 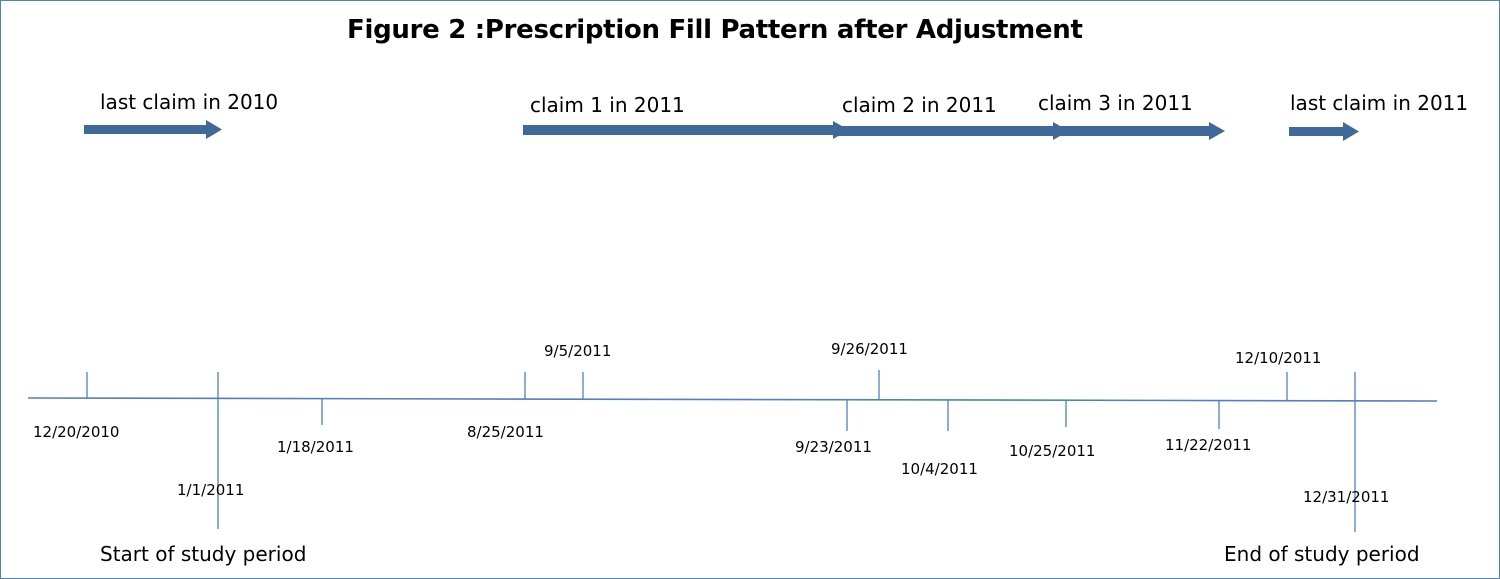 I want to click on caption-start-of-study: Start of study period, so click(x=203, y=554).